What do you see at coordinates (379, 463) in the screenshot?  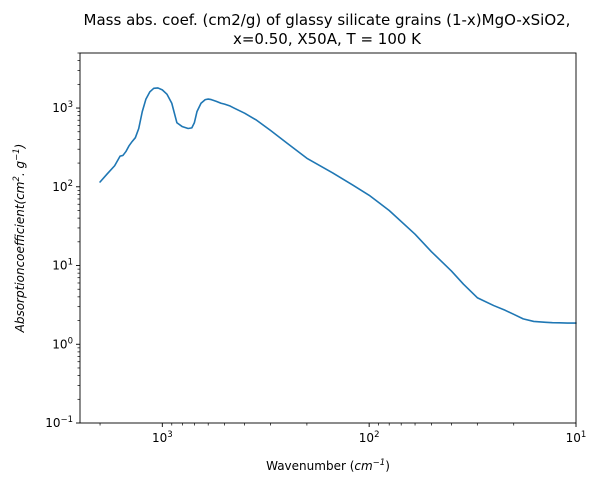 I see `x-axis-label-unit-exp: −1` at bounding box center [379, 463].